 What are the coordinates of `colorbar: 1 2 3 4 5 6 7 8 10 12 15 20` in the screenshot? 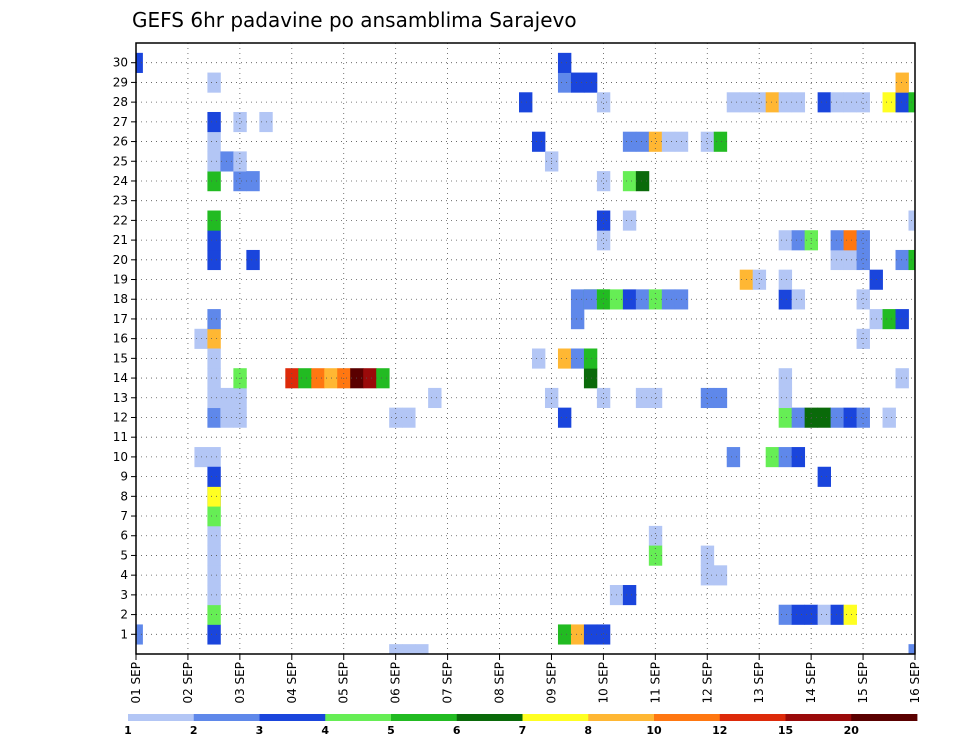 It's located at (521, 725).